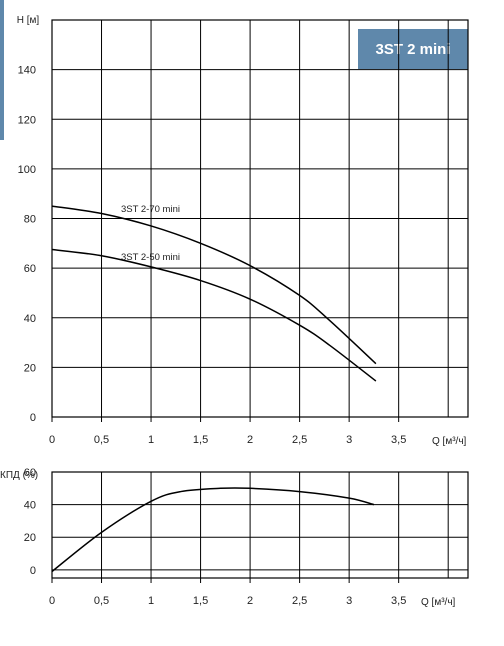 This screenshot has width=504, height=646. Describe the element at coordinates (214, 315) in the screenshot. I see `head-curve-3st-2-50-mini` at that location.